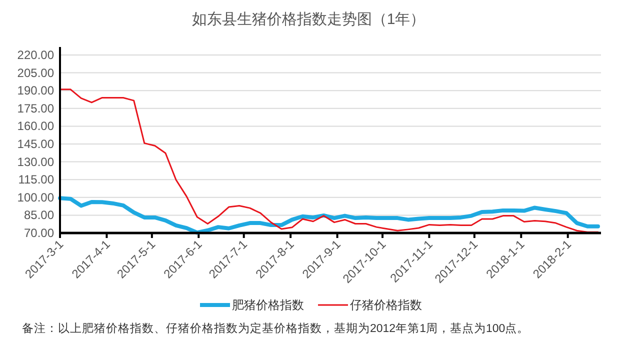  I want to click on legend-label: 肥猪价格指数, so click(268, 305).